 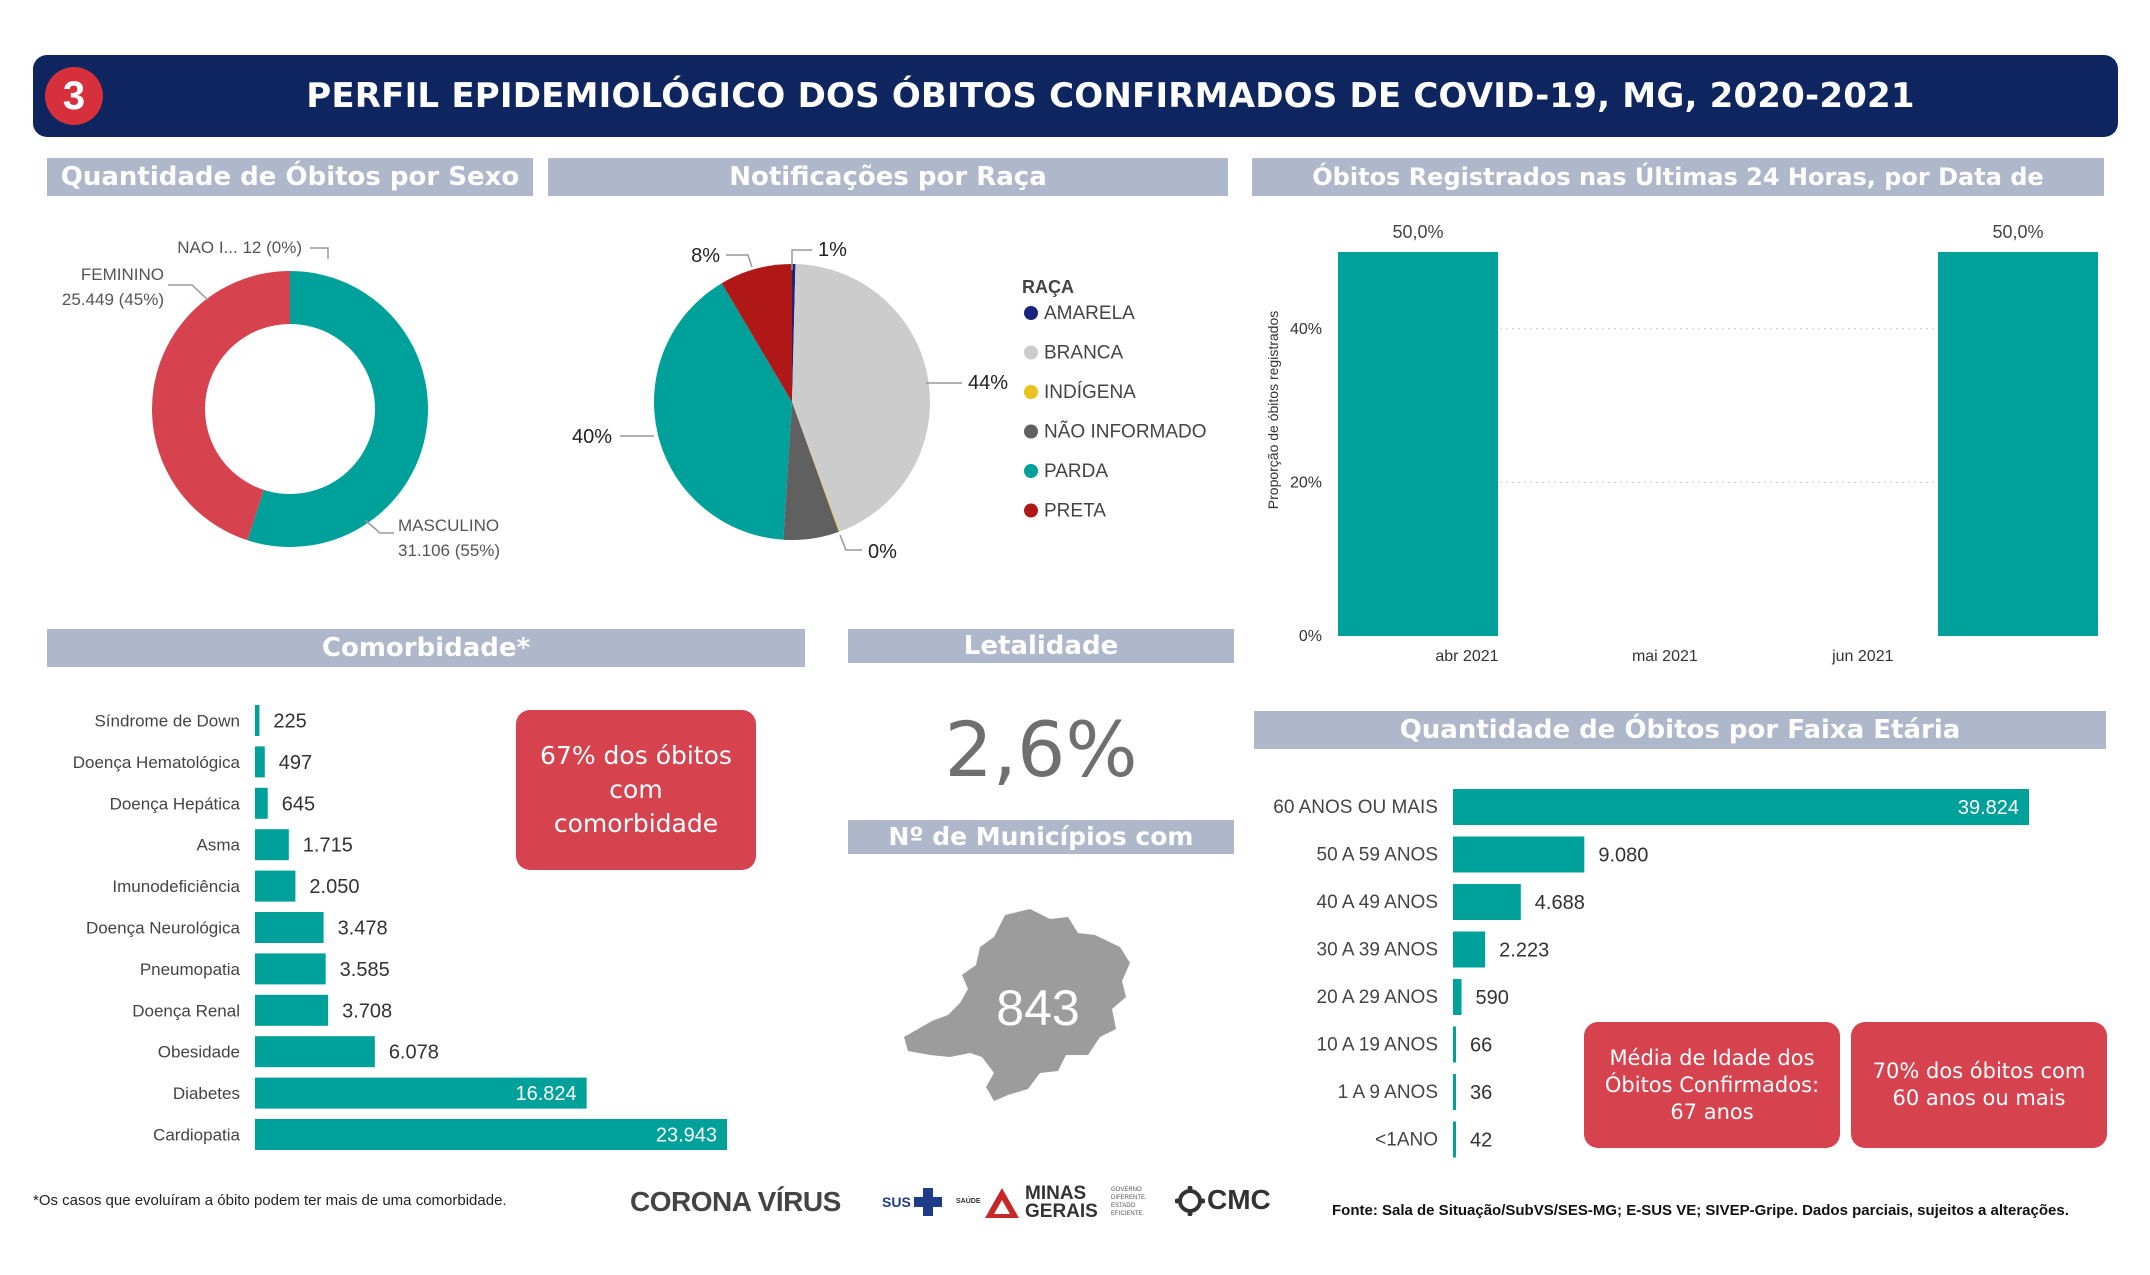 What do you see at coordinates (1273, 410) in the screenshot?
I see `ultimas24-ylabel: Proporção de óbitos registrados` at bounding box center [1273, 410].